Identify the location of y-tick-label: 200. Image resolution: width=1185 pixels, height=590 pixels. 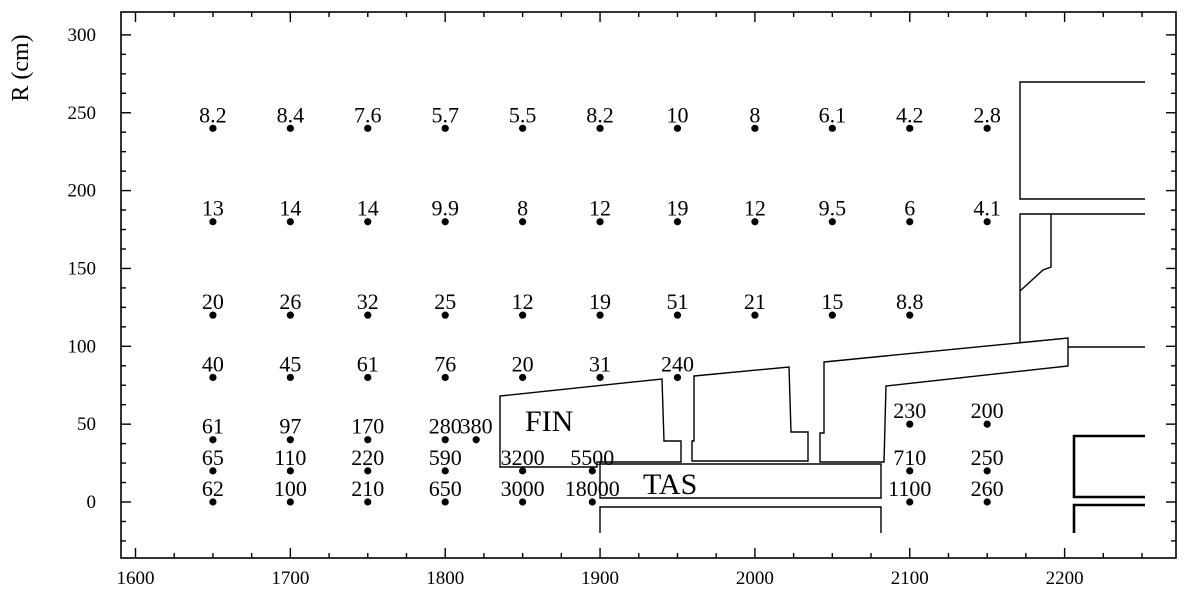
(82, 191).